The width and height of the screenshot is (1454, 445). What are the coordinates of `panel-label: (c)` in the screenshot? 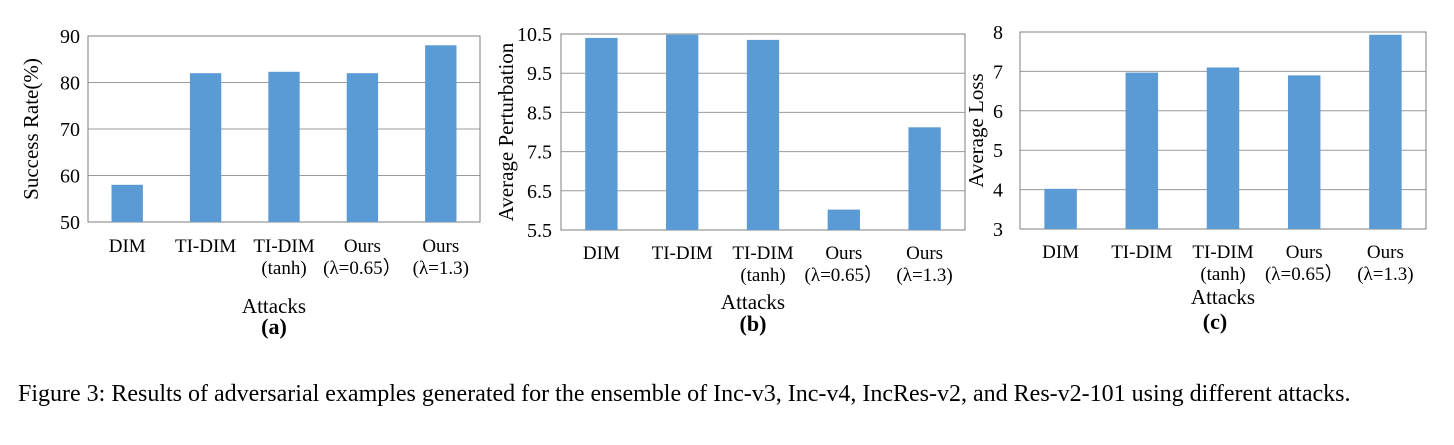 It's located at (1215, 321).